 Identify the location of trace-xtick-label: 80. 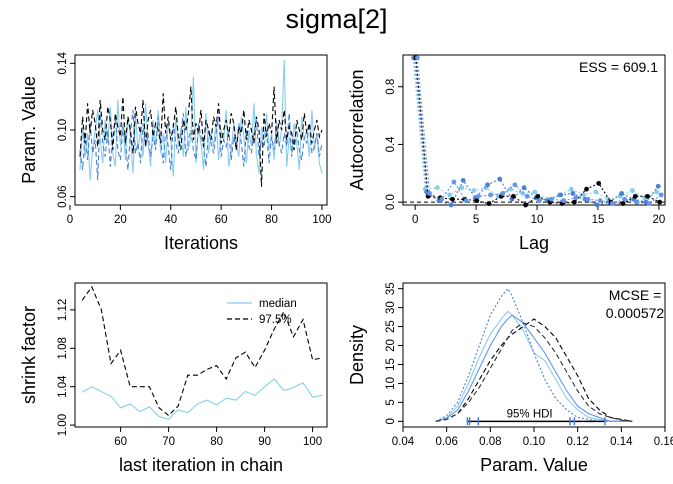
(271, 220).